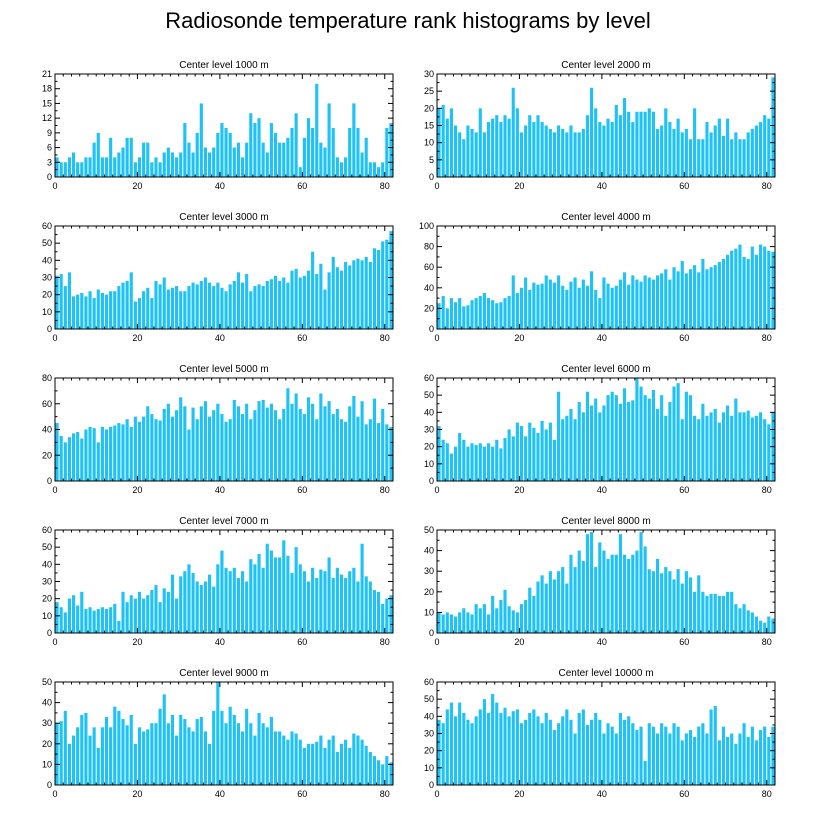  I want to click on y-tick-label: 25, so click(429, 91).